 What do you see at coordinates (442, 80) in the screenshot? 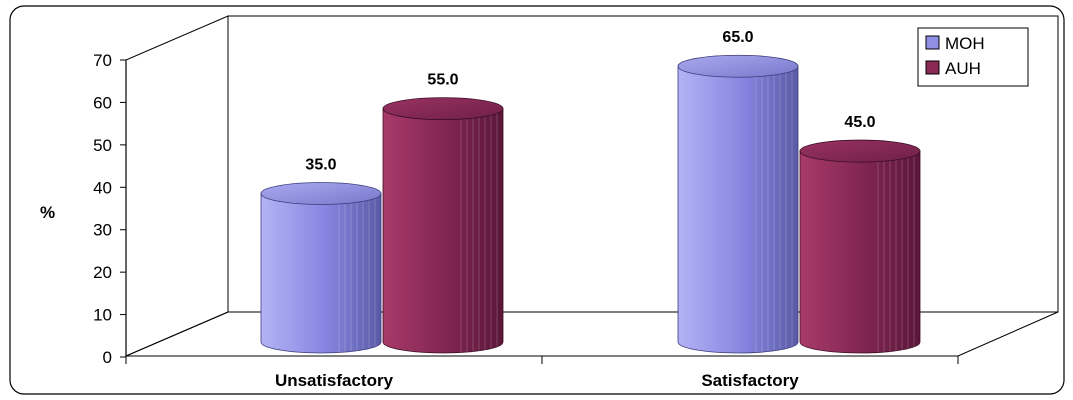
I see `data-label: 55.0` at bounding box center [442, 80].